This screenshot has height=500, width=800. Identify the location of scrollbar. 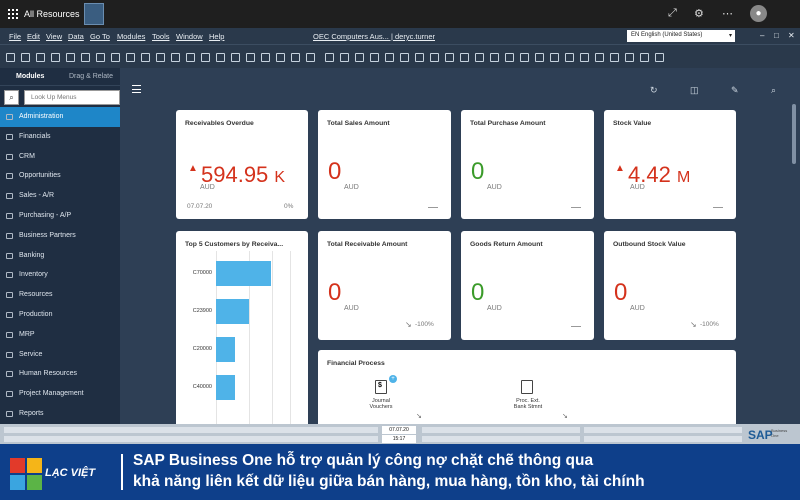
(794, 134).